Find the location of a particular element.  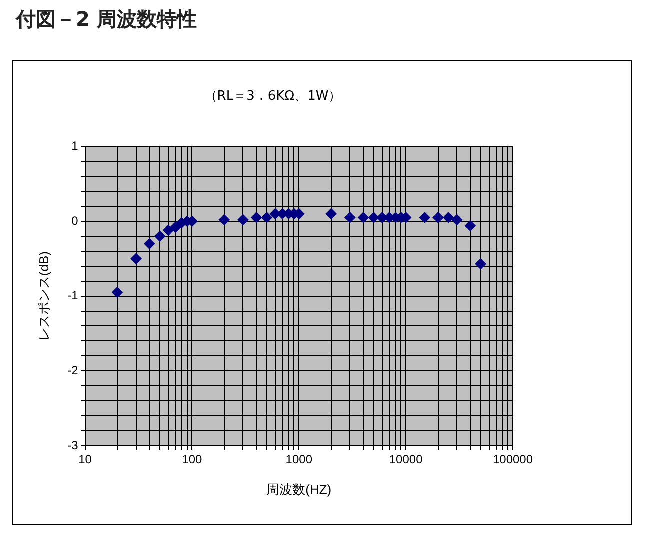

chart-subtitle: （RL＝3．6KΩ、1W） is located at coordinates (273, 96).